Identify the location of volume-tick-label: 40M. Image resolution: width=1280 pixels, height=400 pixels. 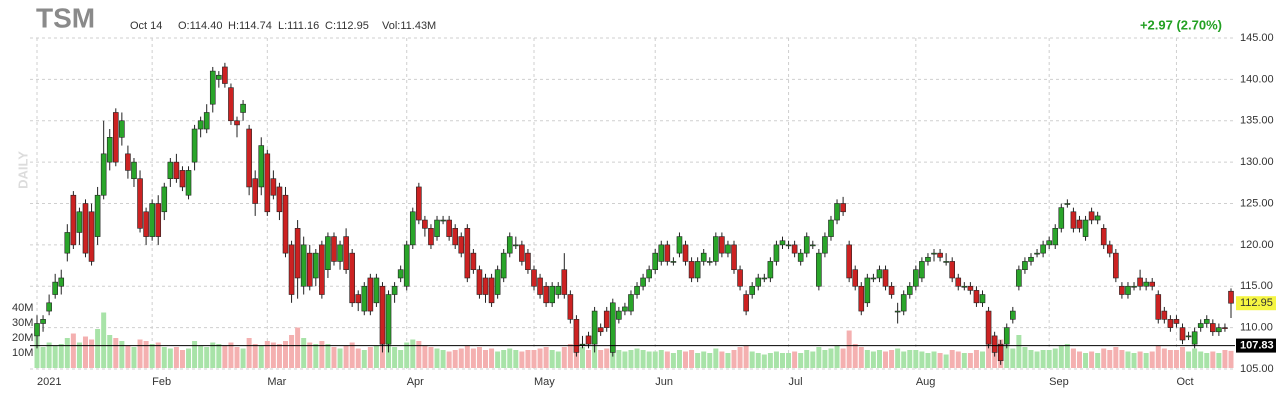
(22, 308).